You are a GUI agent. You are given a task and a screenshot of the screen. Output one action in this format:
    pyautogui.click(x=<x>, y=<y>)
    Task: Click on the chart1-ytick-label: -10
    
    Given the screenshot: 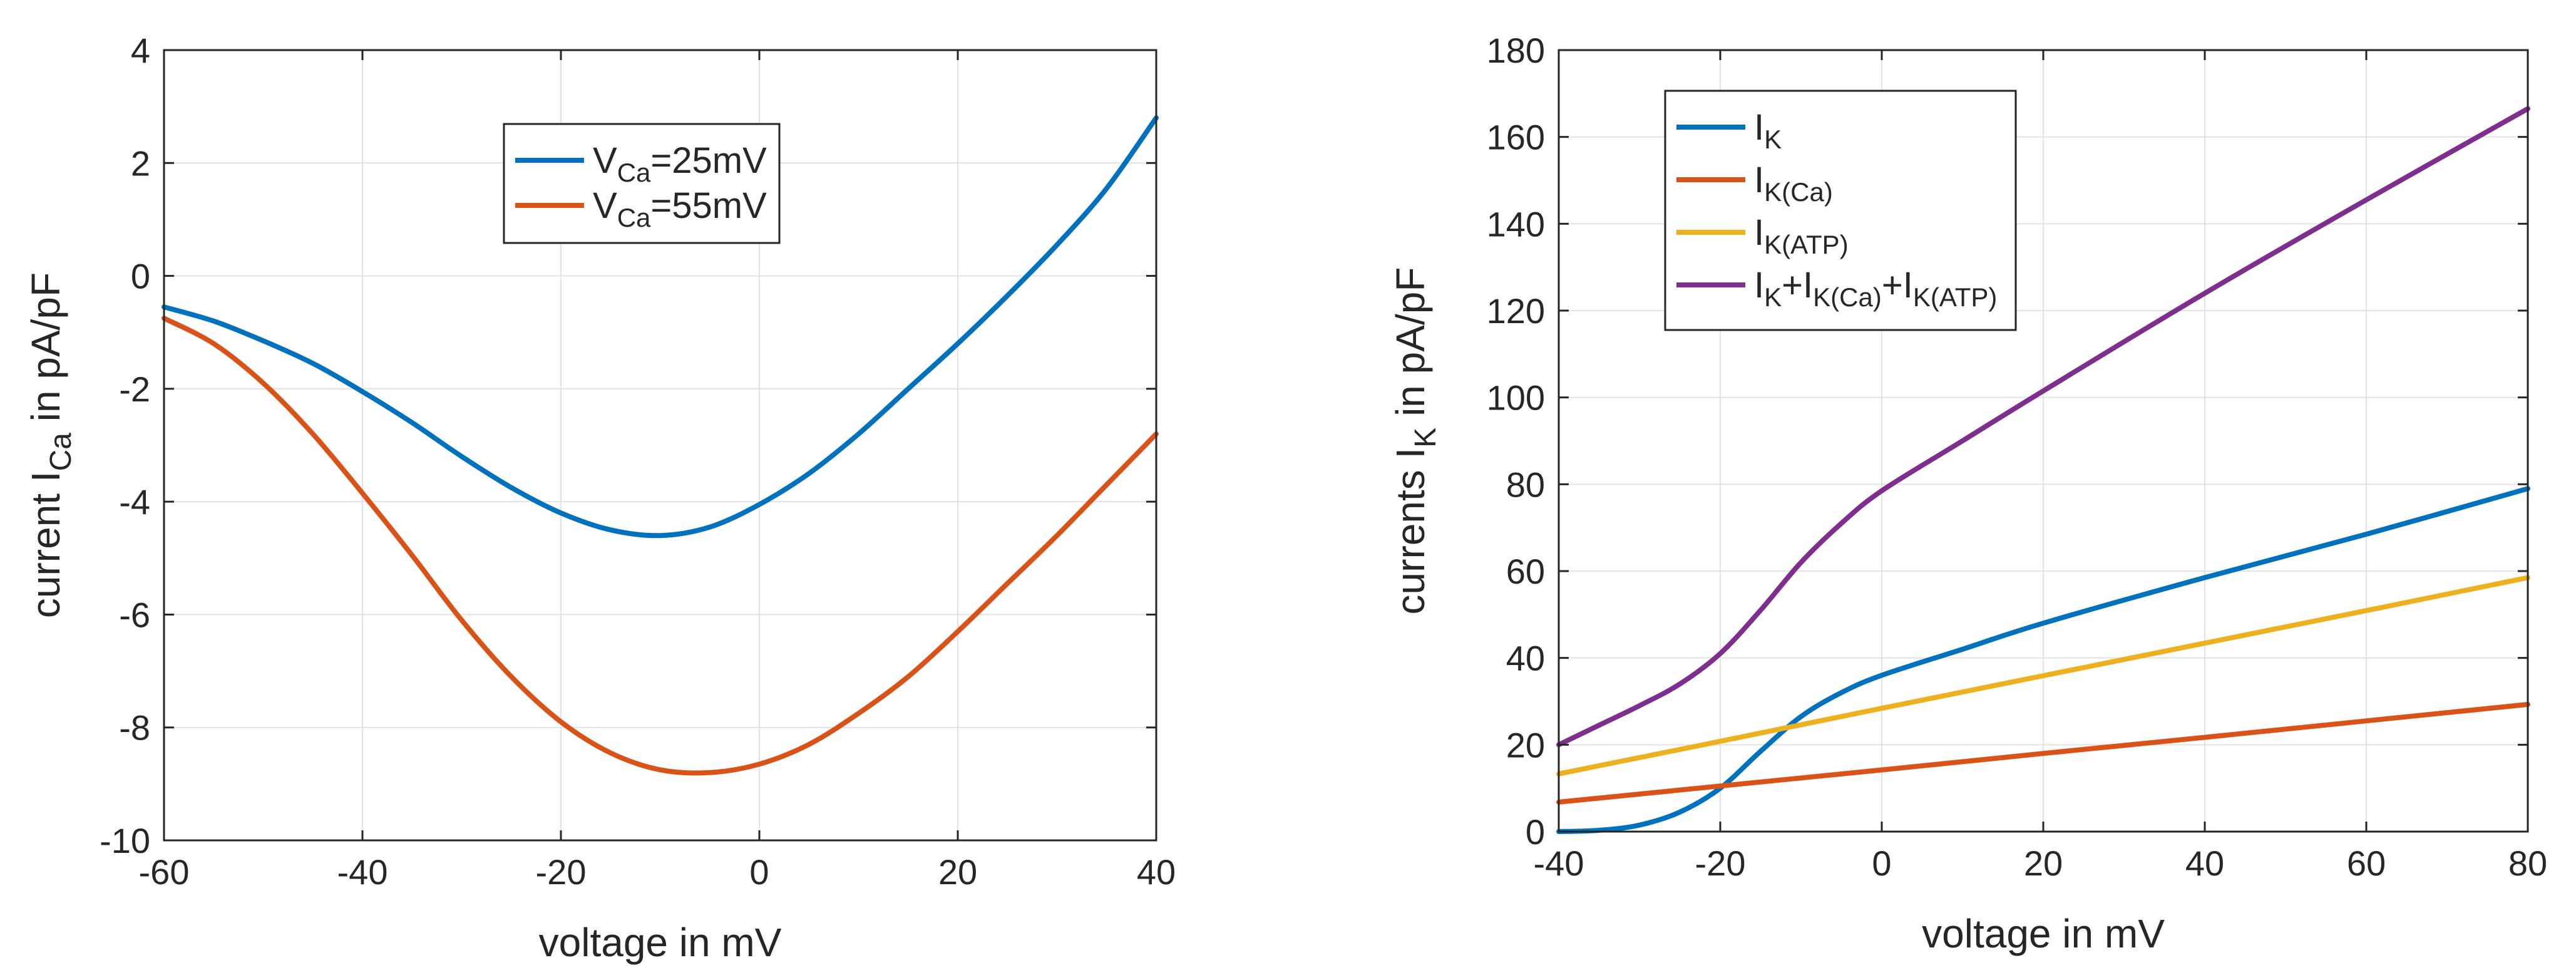 What is the action you would take?
    pyautogui.click(x=125, y=840)
    